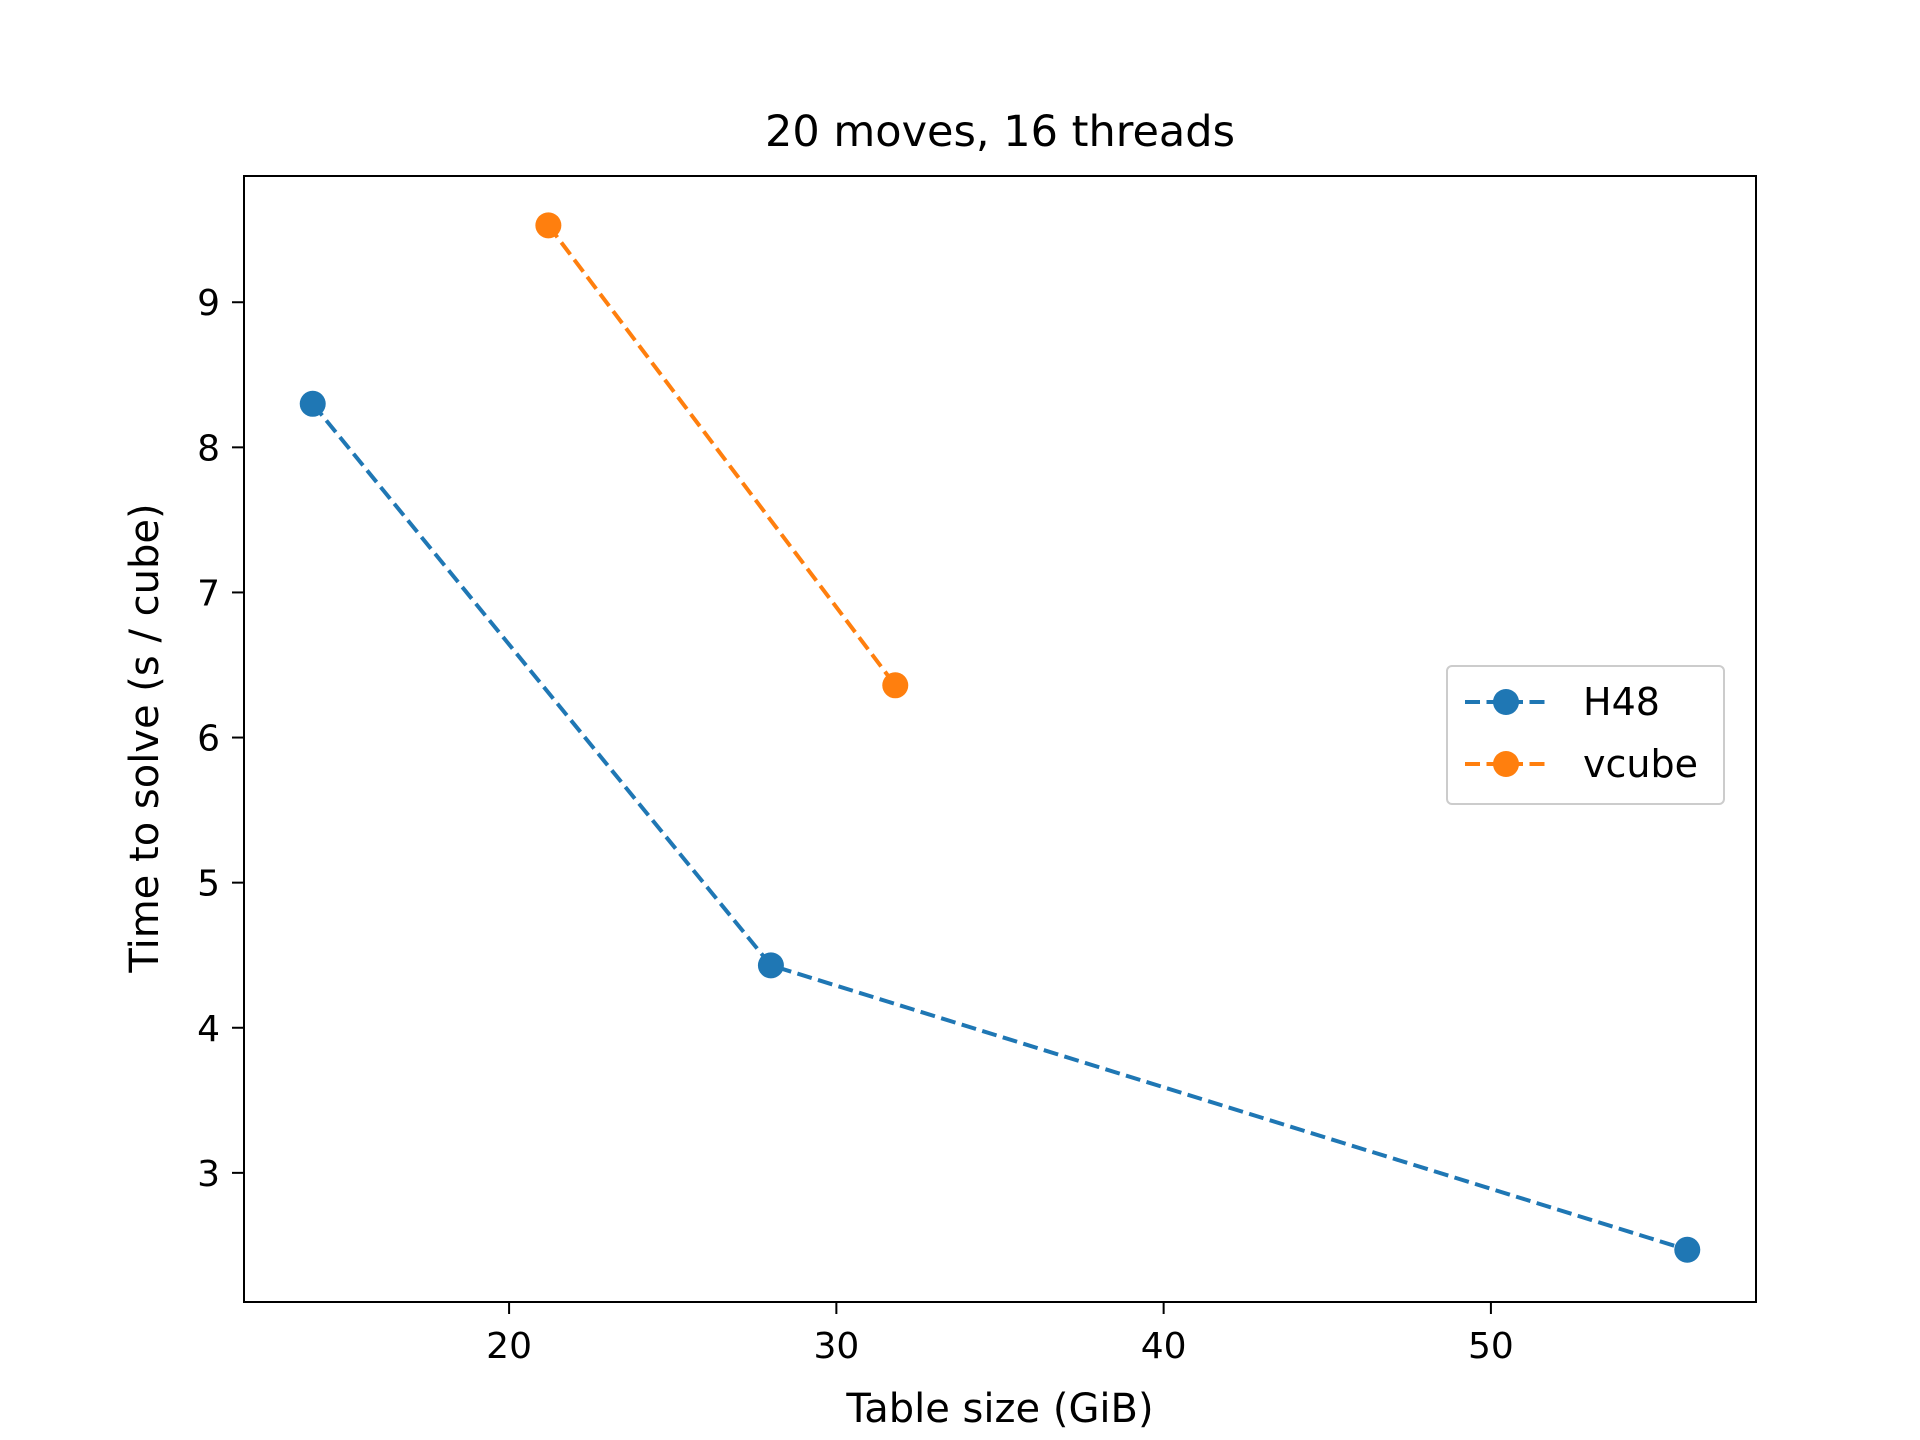 The height and width of the screenshot is (1440, 1920). I want to click on legend-entry-h48: H48, so click(1562, 702).